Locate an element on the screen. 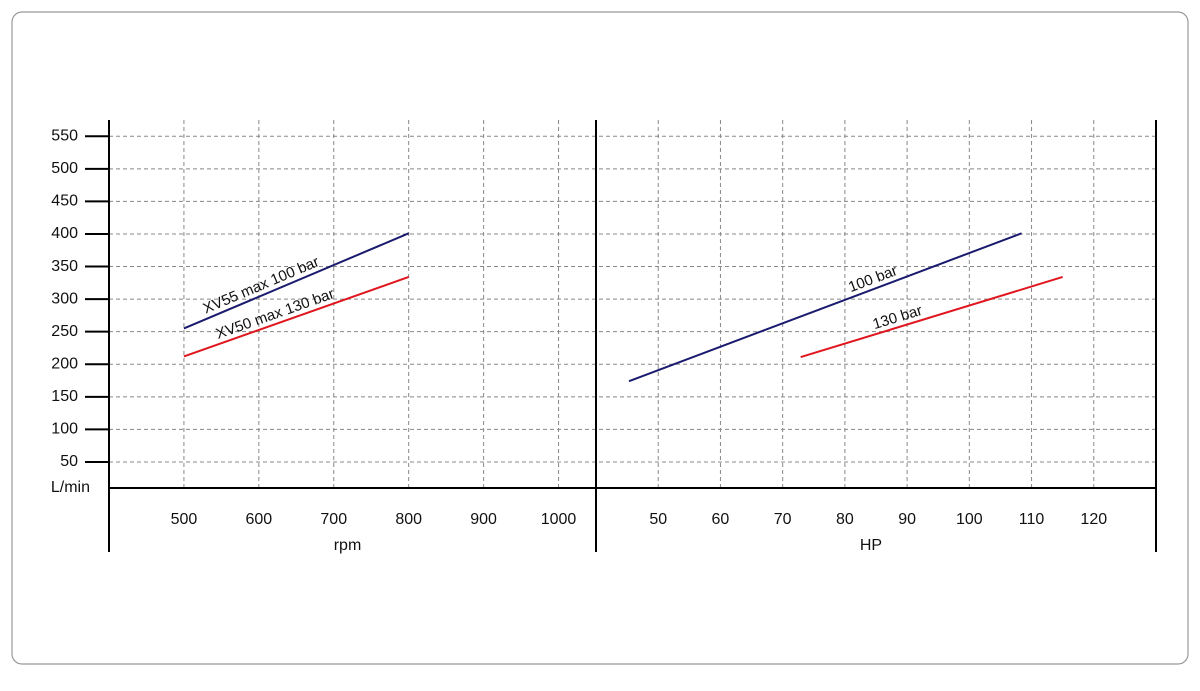 This screenshot has width=1200, height=691. y-tick-label: 50 is located at coordinates (69, 461).